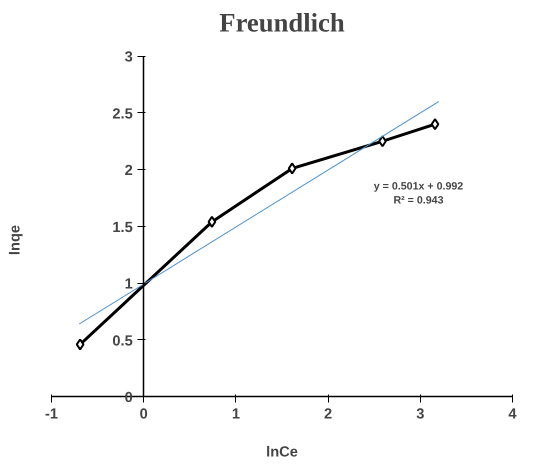  What do you see at coordinates (236, 414) in the screenshot?
I see `x-tick-label: 1` at bounding box center [236, 414].